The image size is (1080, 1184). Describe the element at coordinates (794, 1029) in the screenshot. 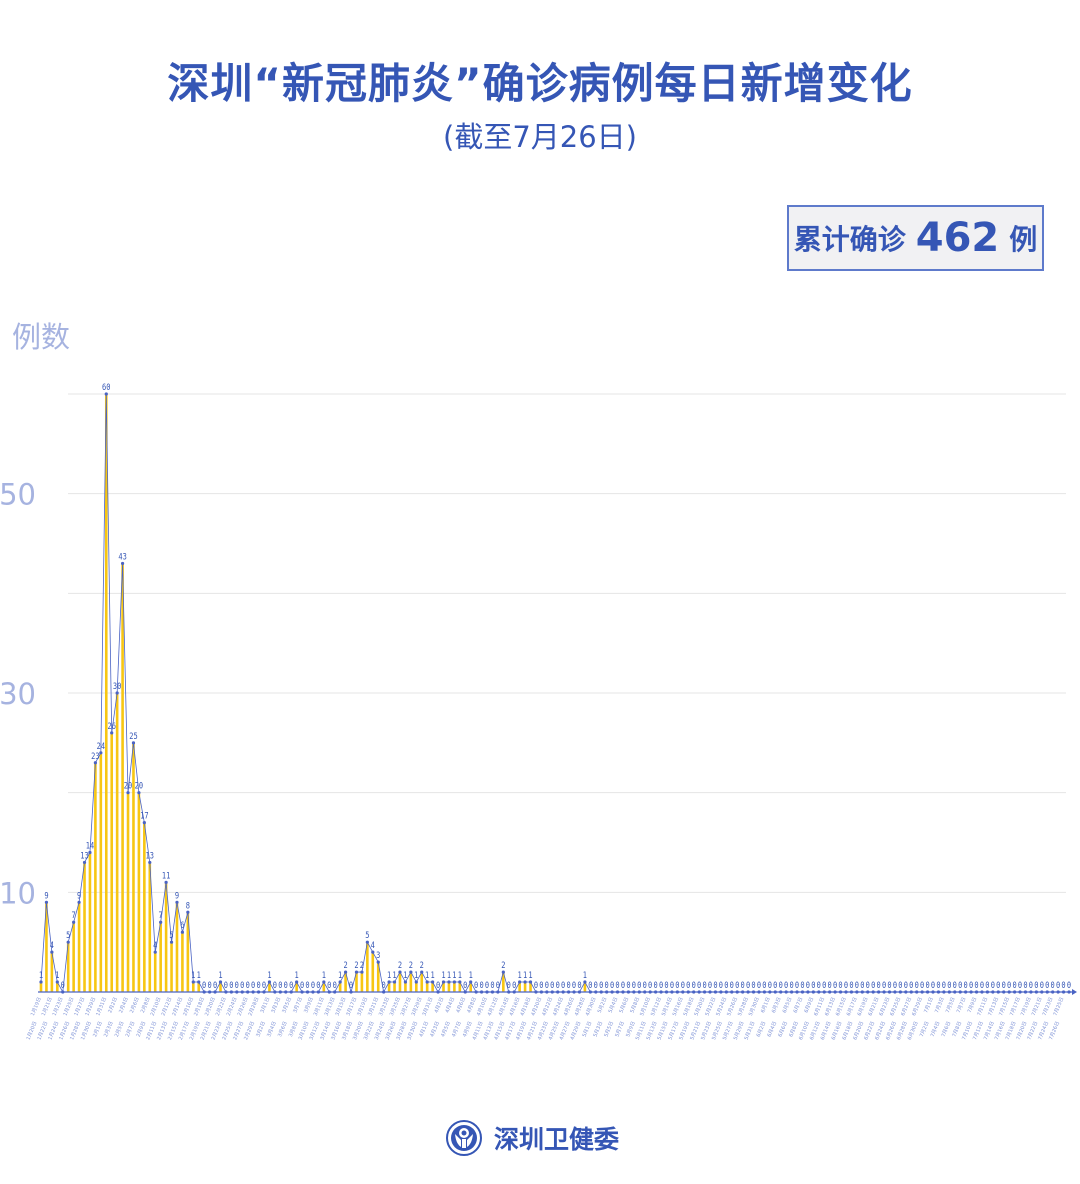

I see `x-tick-label: 6月8日` at that location.